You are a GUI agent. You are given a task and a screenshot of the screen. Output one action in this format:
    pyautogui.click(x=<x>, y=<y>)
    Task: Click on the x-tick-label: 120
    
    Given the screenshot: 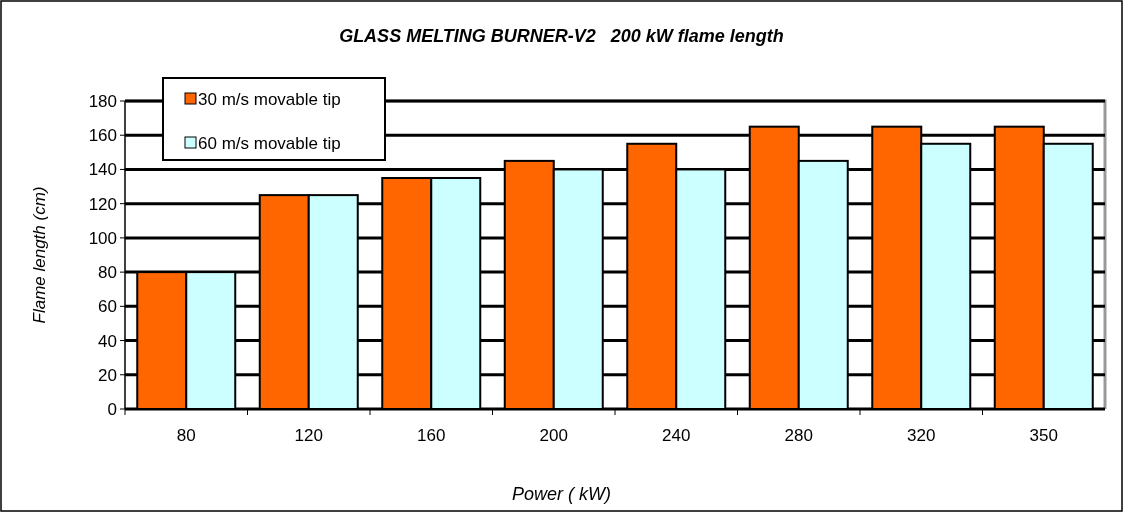 What is the action you would take?
    pyautogui.click(x=308, y=435)
    